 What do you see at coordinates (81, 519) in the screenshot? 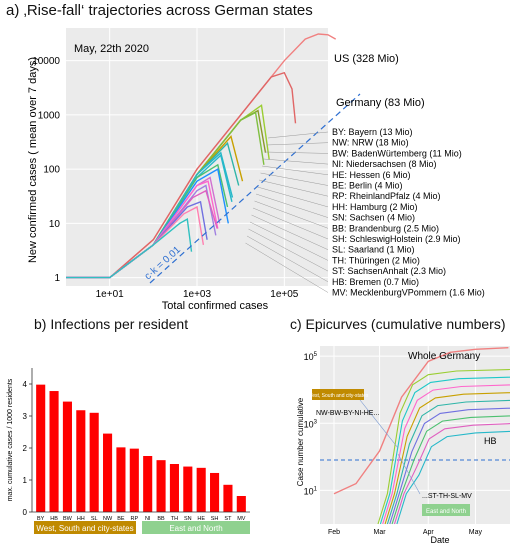
I see `x-tick-label: HH` at bounding box center [81, 519].